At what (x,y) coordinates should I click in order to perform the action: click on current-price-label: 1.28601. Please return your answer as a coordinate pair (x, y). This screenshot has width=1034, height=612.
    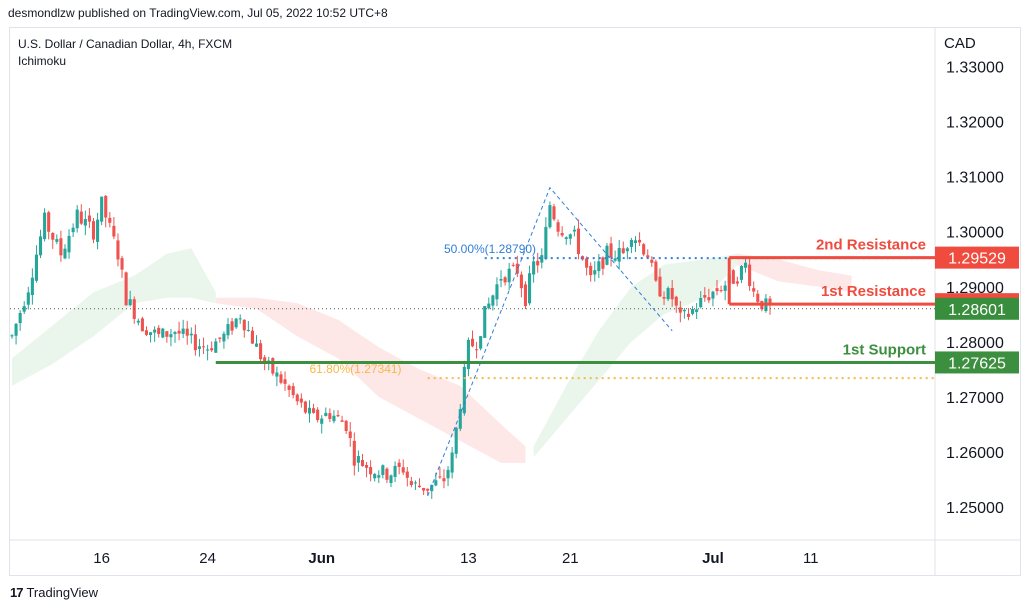
    Looking at the image, I should click on (977, 310).